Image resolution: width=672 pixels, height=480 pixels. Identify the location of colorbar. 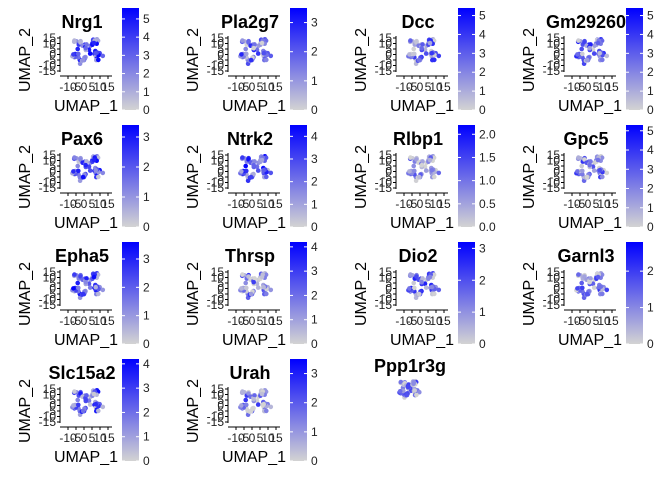
(298, 293).